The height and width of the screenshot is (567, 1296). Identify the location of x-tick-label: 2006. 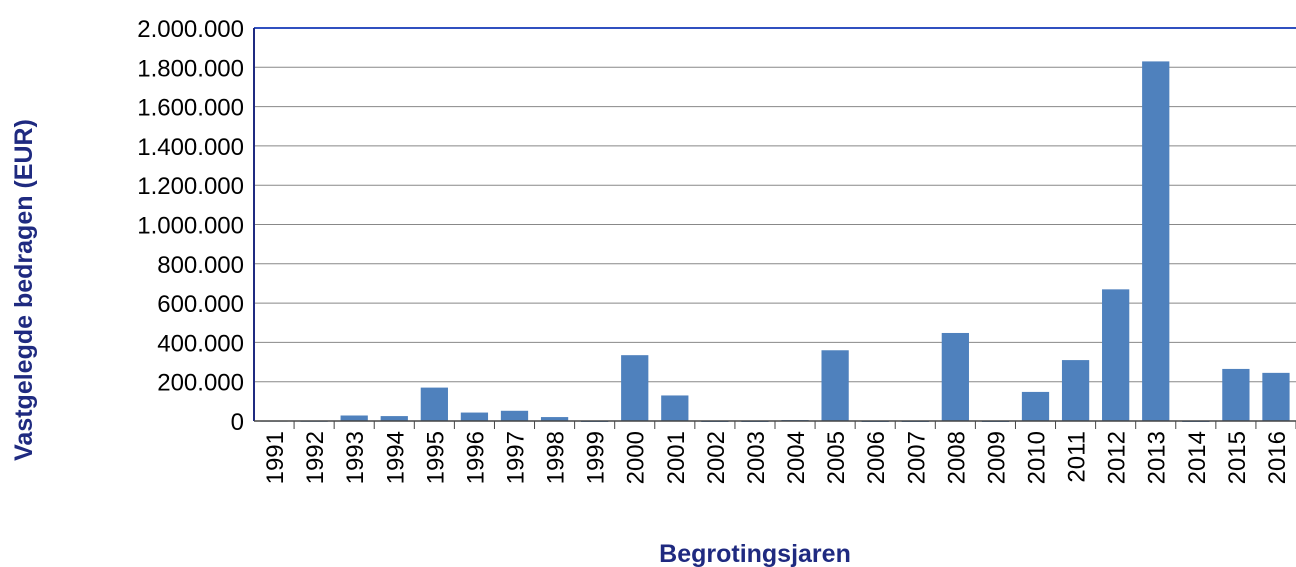
(876, 457).